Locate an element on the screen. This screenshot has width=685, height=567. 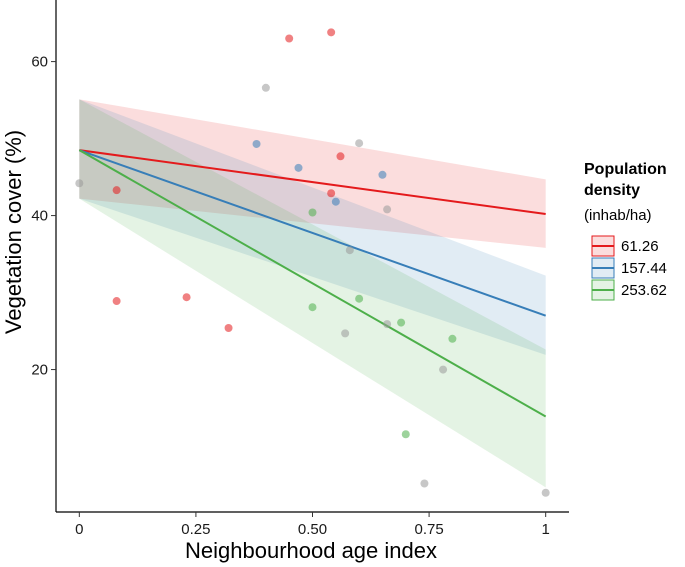
x-tick-label-4: 1 is located at coordinates (546, 529).